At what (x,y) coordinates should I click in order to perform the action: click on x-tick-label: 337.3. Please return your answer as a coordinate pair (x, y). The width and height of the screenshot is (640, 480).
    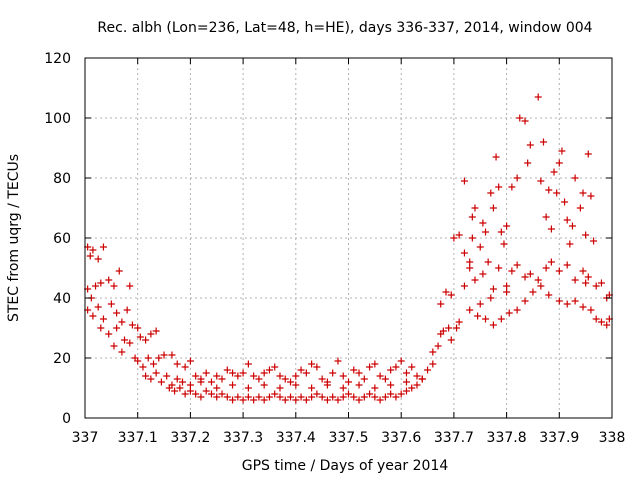
    Looking at the image, I should click on (243, 438).